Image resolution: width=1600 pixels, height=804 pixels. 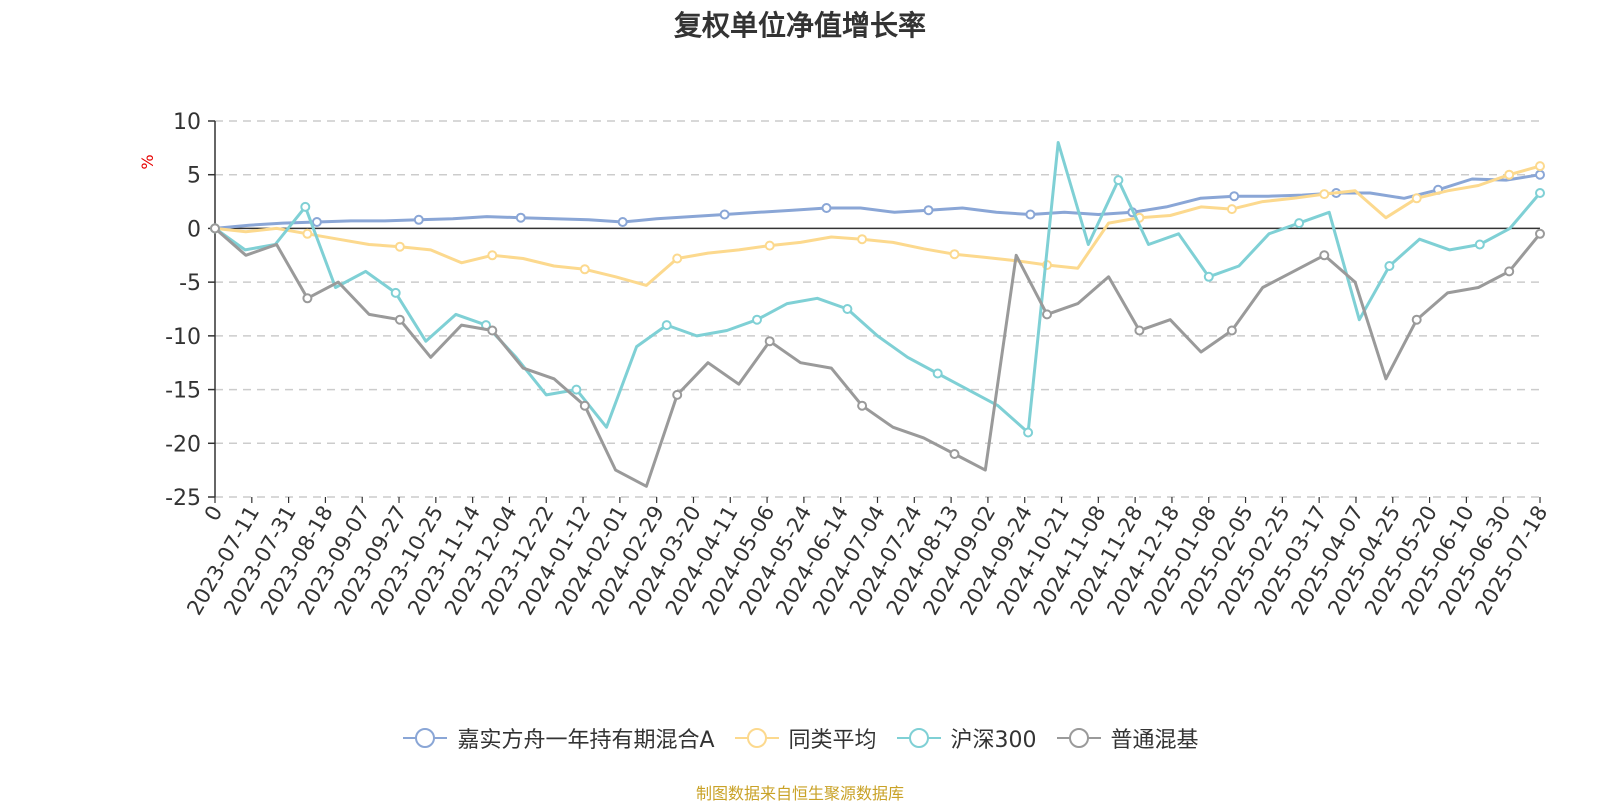 What do you see at coordinates (194, 176) in the screenshot?
I see `y-tick-label: 5` at bounding box center [194, 176].